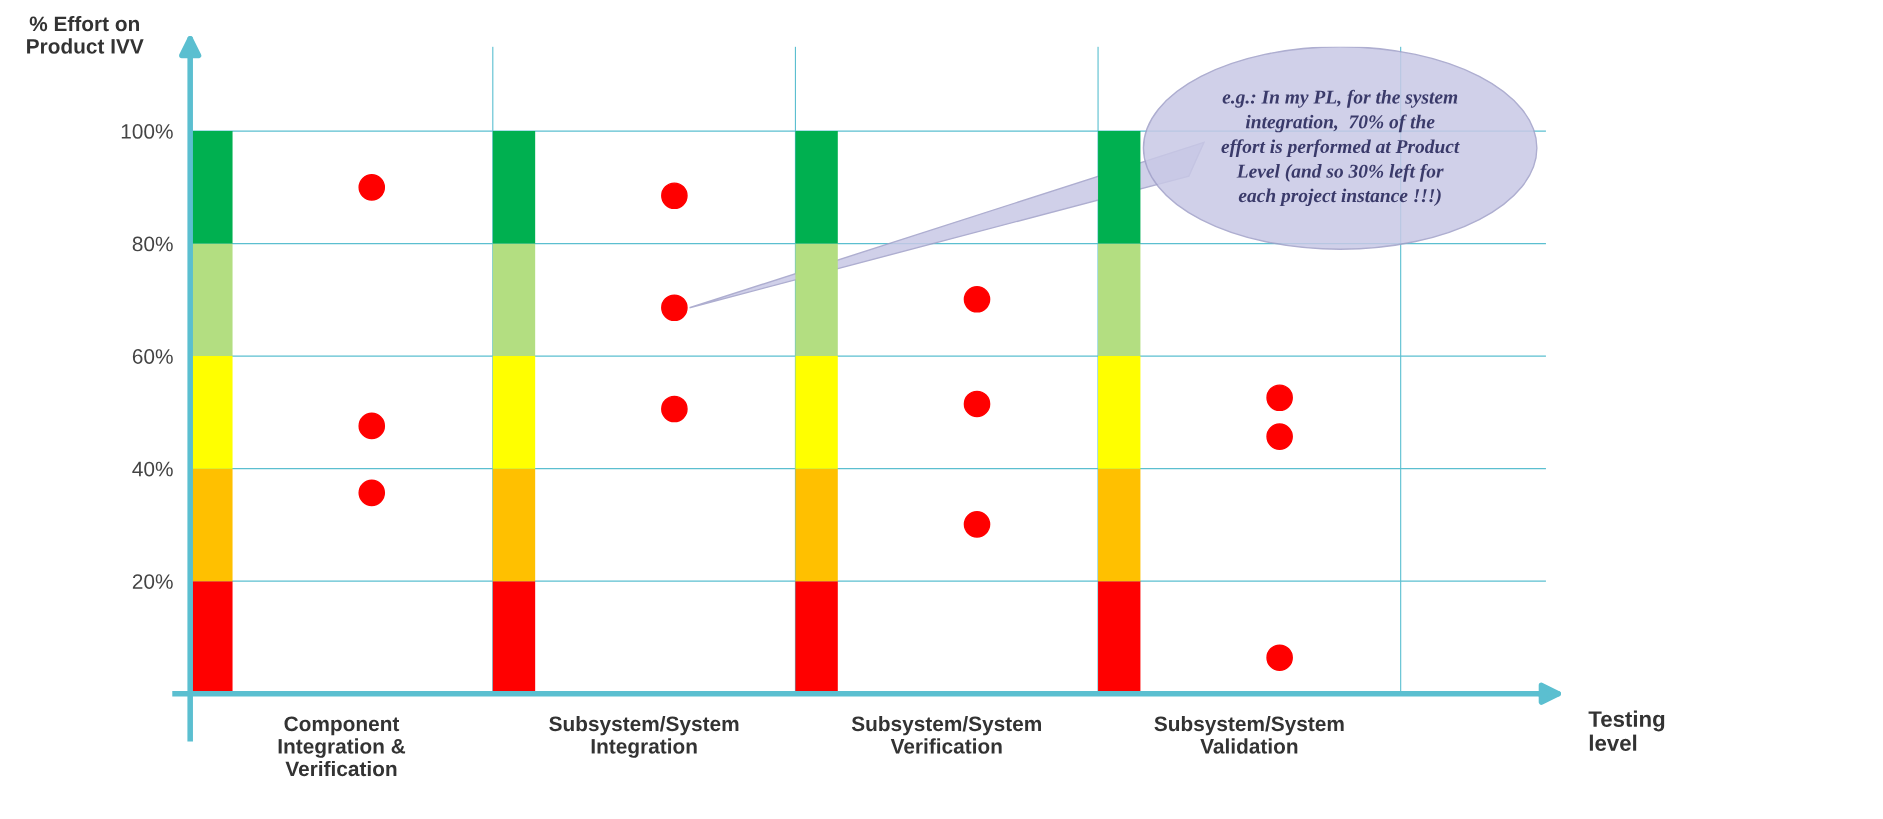  Describe the element at coordinates (1626, 730) in the screenshot. I see `x-axis-title: Testing level` at that location.